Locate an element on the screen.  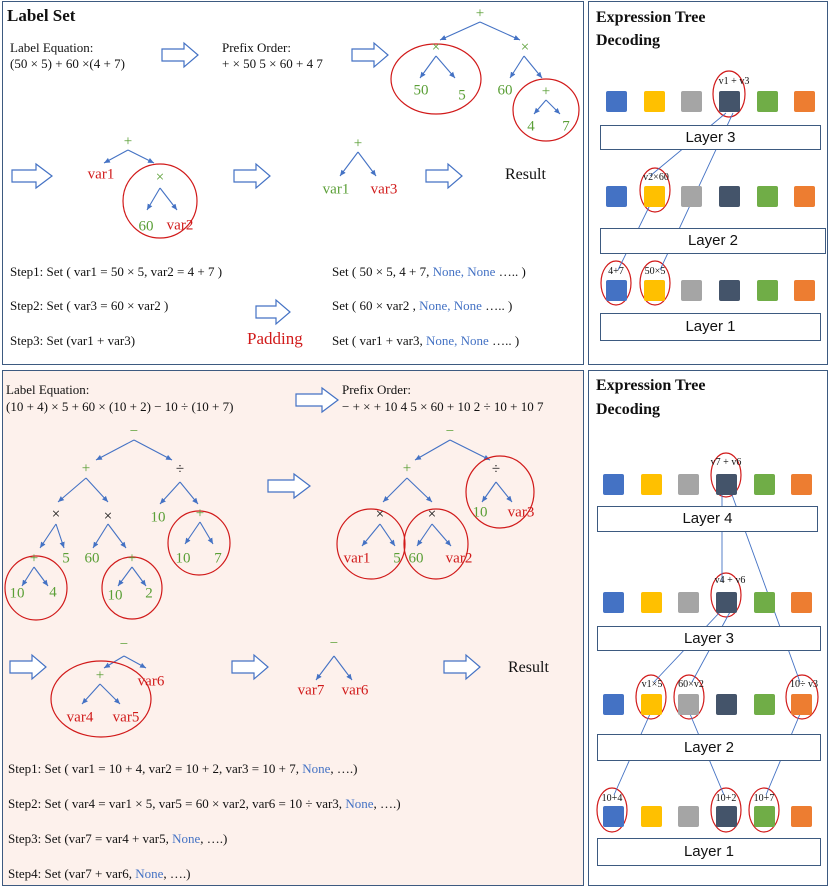
result-label: Result is located at coordinates (528, 667).